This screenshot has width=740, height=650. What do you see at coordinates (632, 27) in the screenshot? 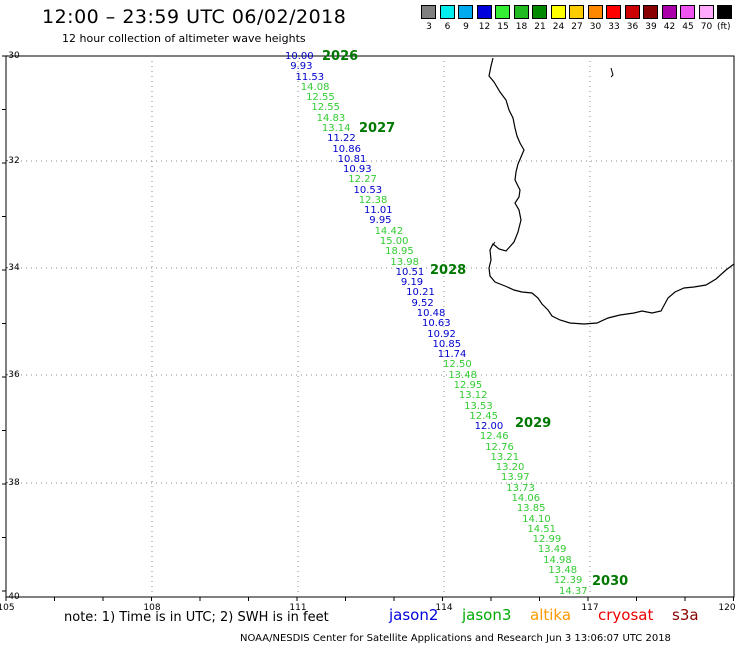
I see `scale-label: 36` at bounding box center [632, 27].